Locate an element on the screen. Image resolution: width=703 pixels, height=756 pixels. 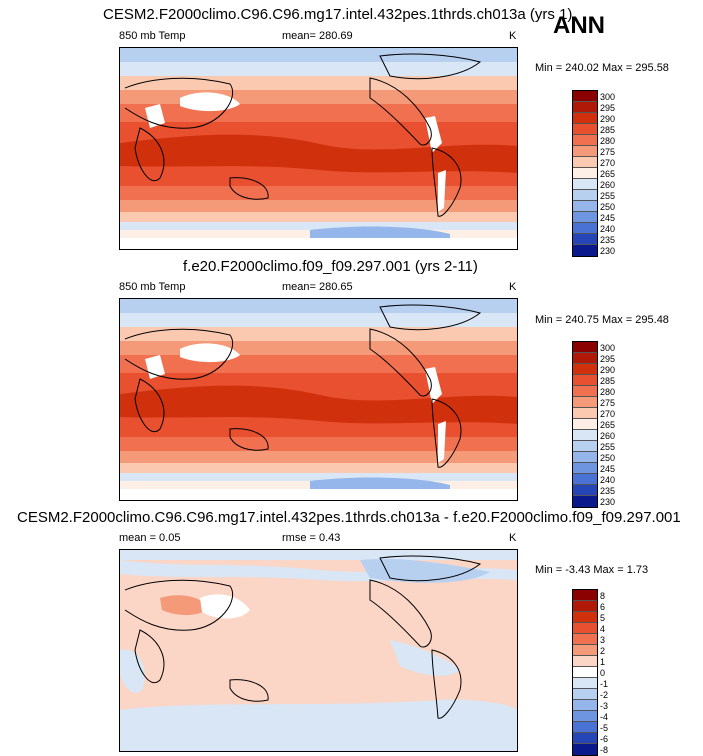
panel-3-rmse-label: rmse = 0.43 is located at coordinates (311, 538).